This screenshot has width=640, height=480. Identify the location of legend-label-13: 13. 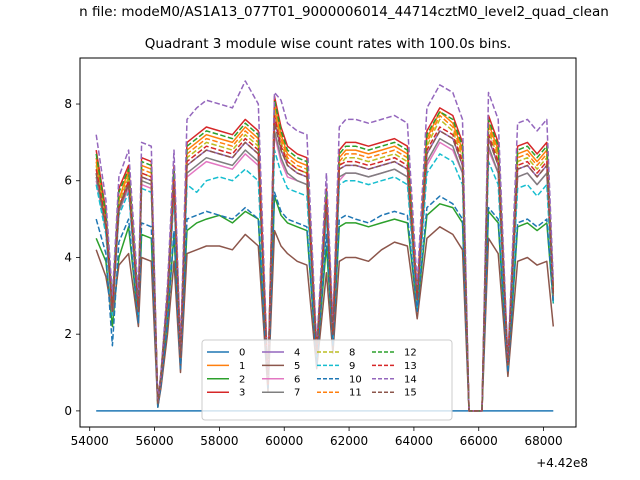
(410, 366).